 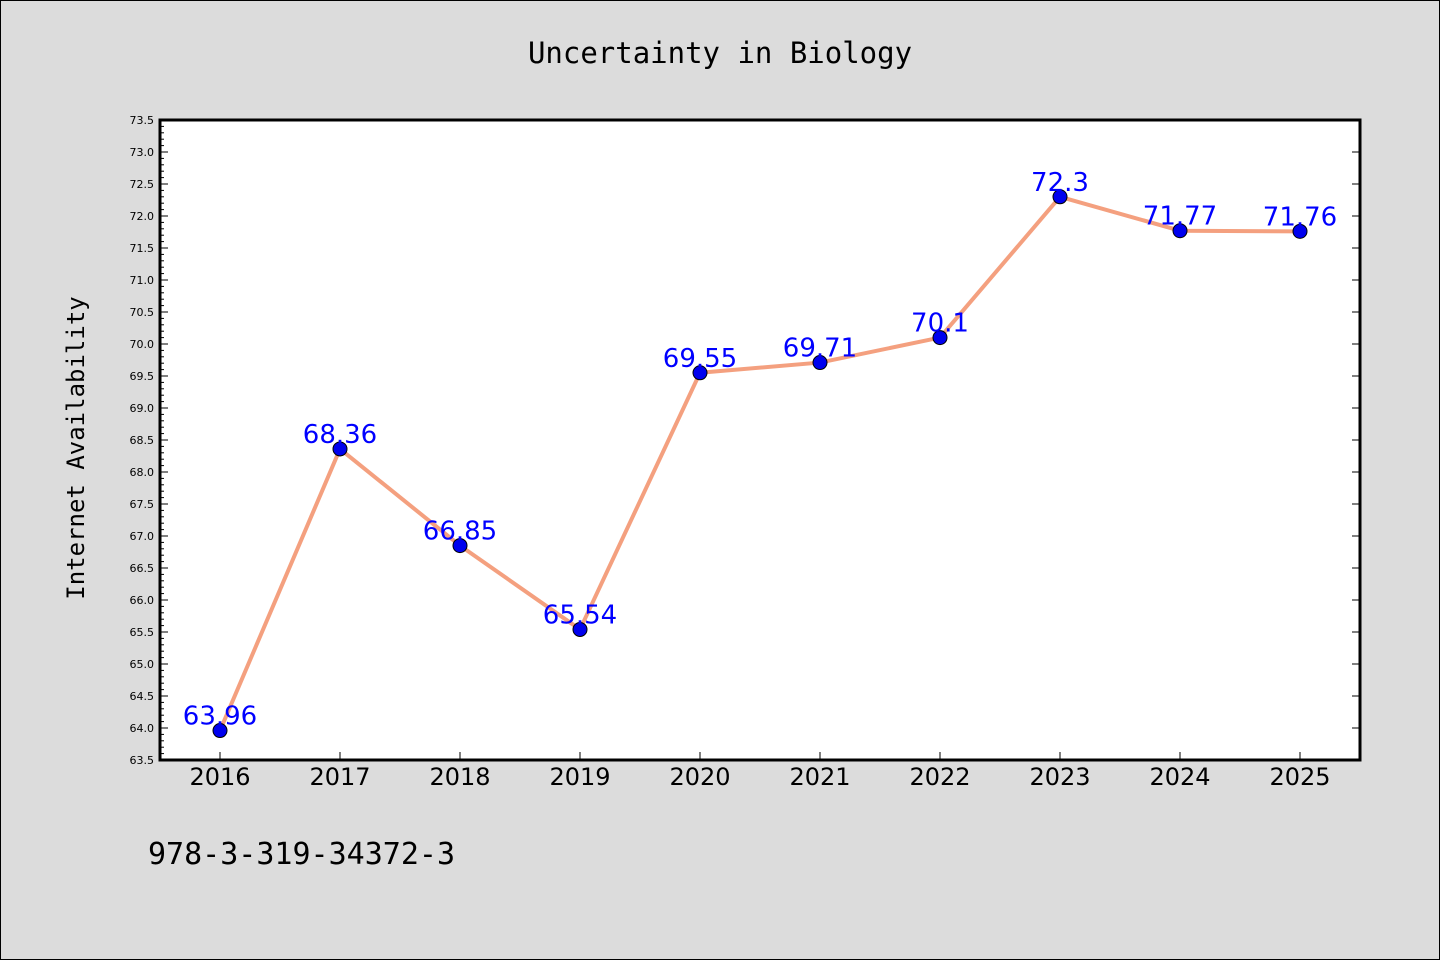 I want to click on y-tick-label: 73.5, so click(x=142, y=120).